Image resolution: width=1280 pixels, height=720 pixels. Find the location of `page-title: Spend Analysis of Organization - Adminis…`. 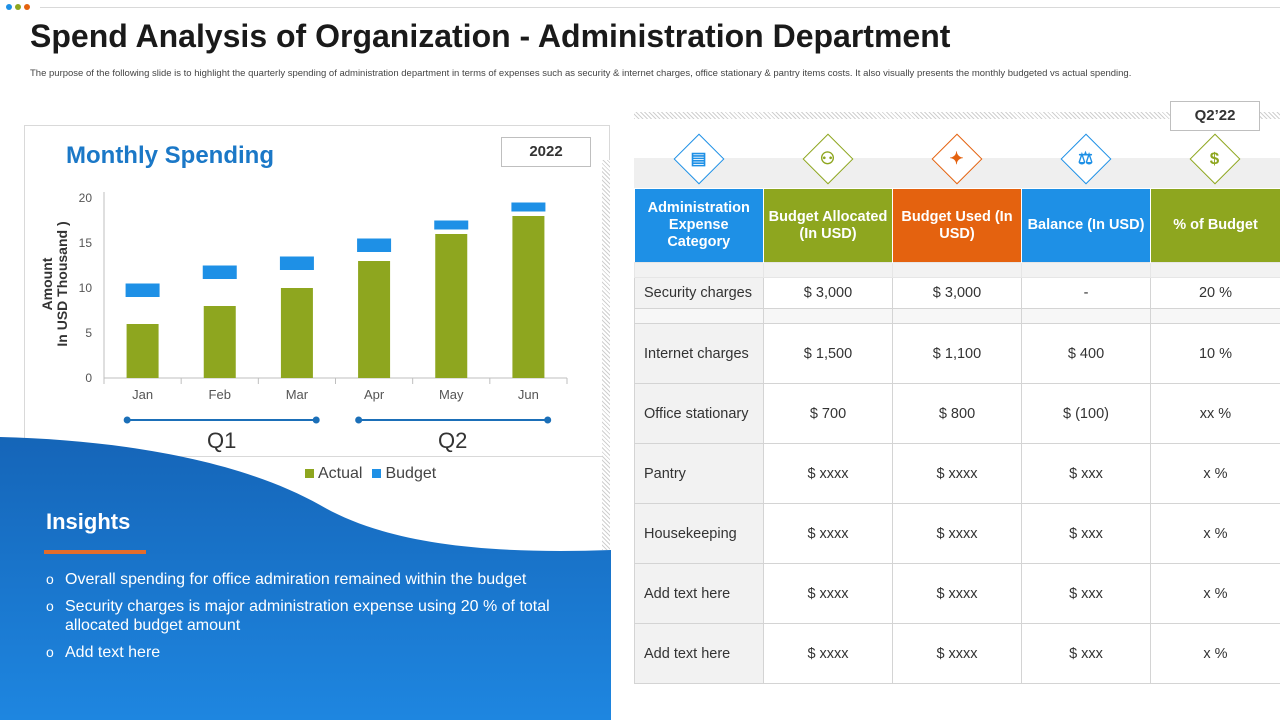

page-title: Spend Analysis of Organization - Adminis… is located at coordinates (490, 36).